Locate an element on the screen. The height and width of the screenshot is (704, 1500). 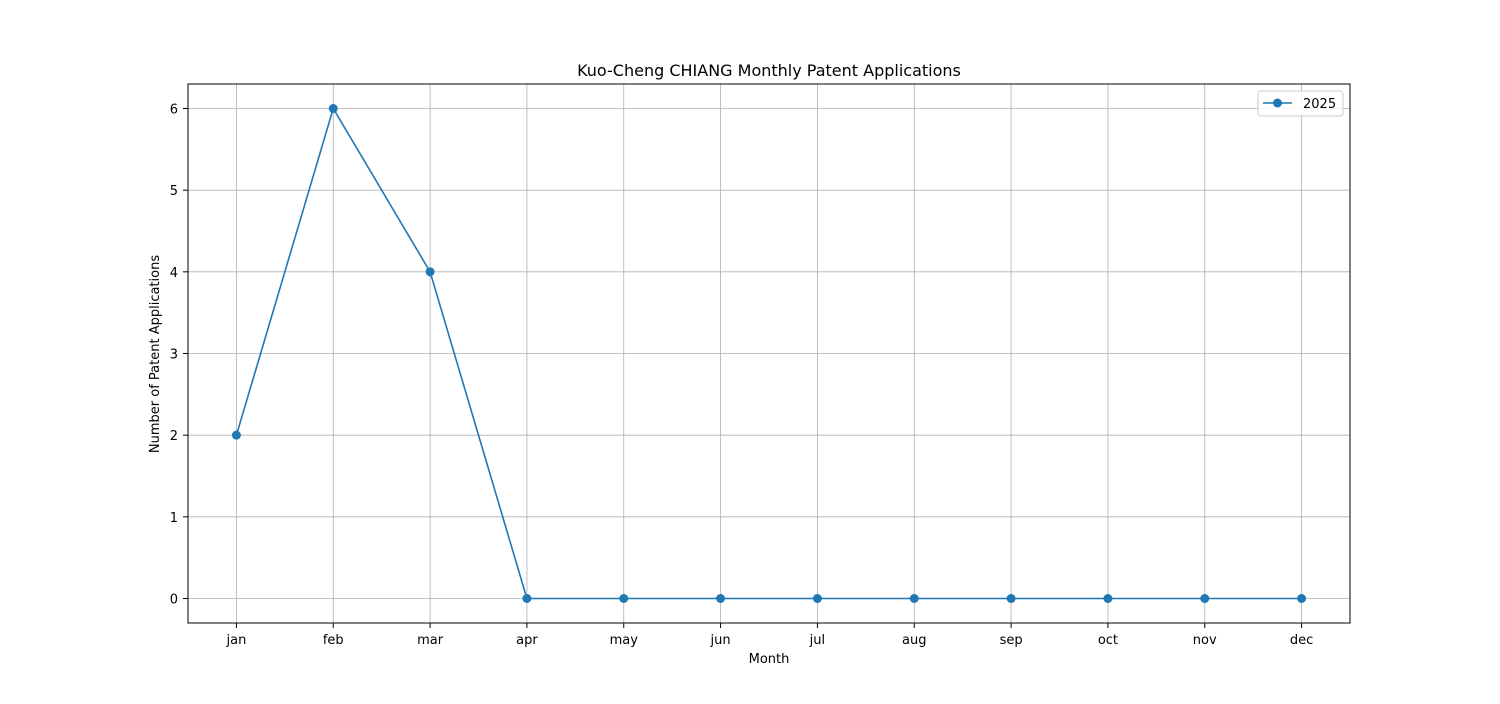
legend-label: 2025 is located at coordinates (1319, 104).